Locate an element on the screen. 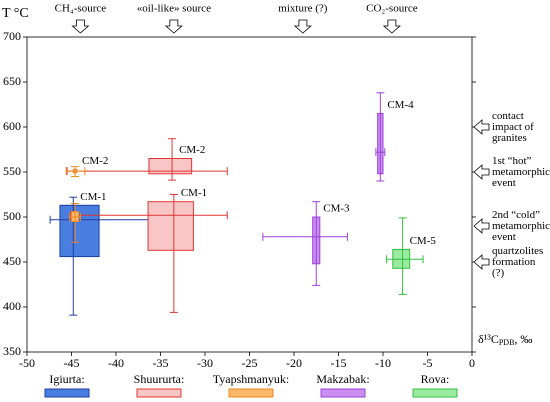  x-label-main: δ¹³C is located at coordinates (488, 339).